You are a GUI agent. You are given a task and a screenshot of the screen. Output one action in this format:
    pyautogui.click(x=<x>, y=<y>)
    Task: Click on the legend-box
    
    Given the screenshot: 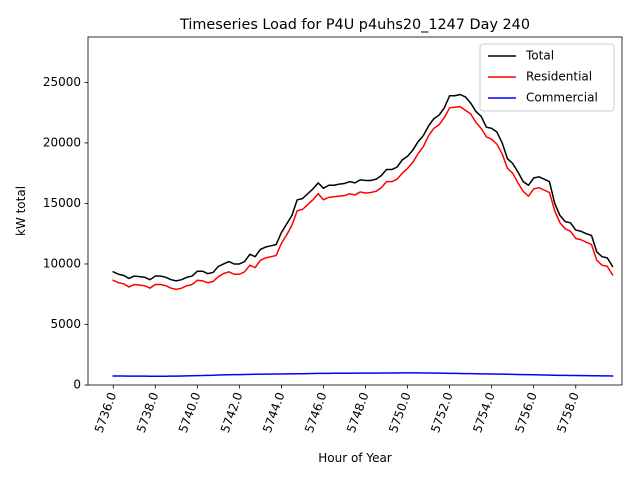 What is the action you would take?
    pyautogui.click(x=547, y=77)
    